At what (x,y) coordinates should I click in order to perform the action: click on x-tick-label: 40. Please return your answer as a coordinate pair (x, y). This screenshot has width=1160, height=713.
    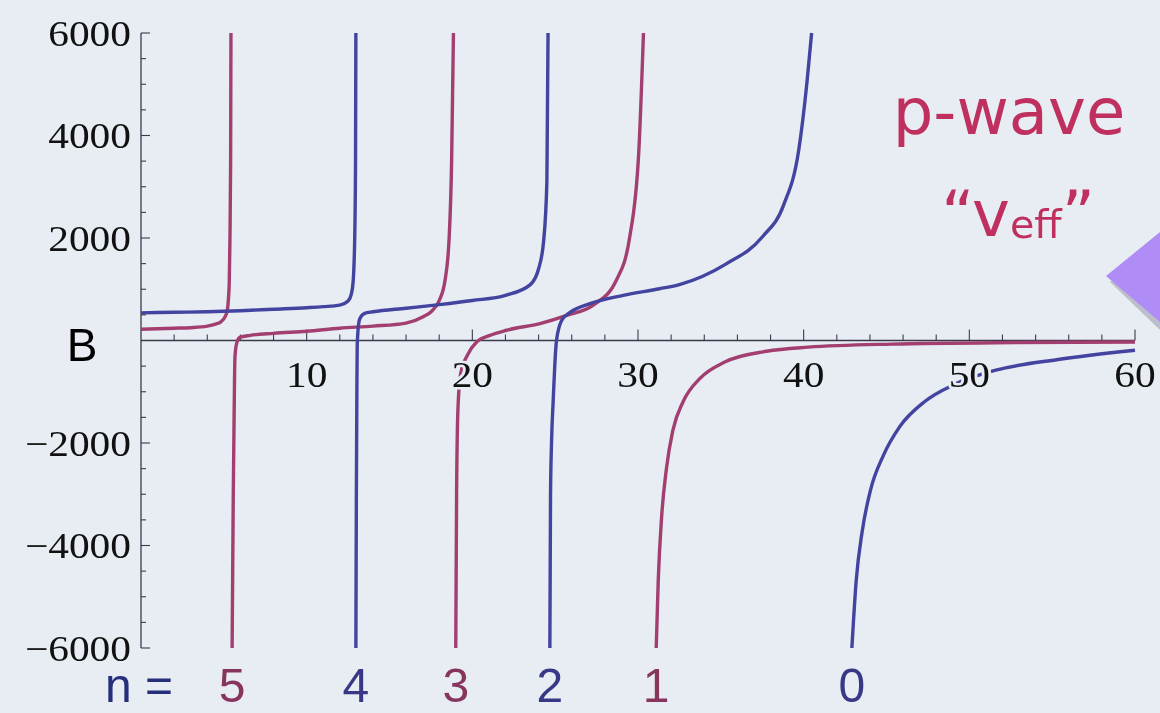
    Looking at the image, I should click on (803, 374).